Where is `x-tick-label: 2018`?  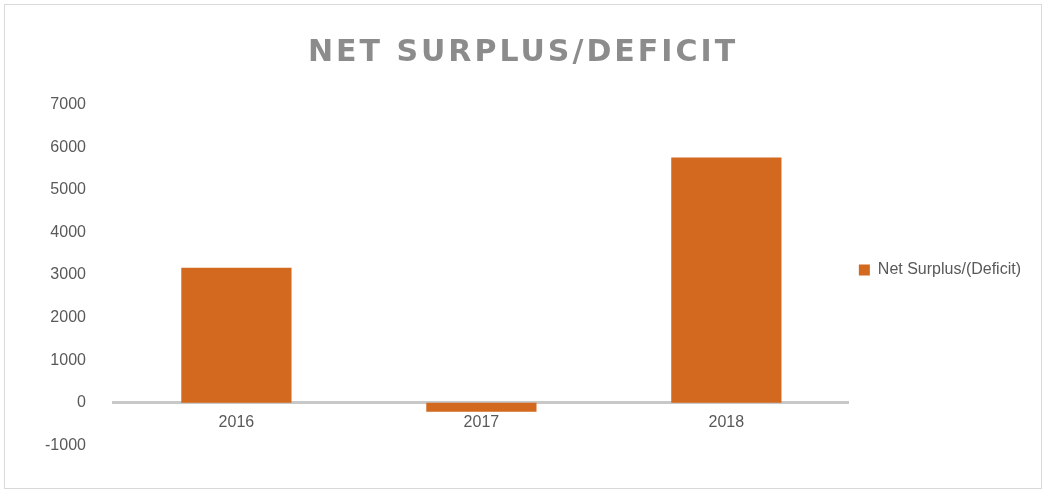
x-tick-label: 2018 is located at coordinates (726, 421).